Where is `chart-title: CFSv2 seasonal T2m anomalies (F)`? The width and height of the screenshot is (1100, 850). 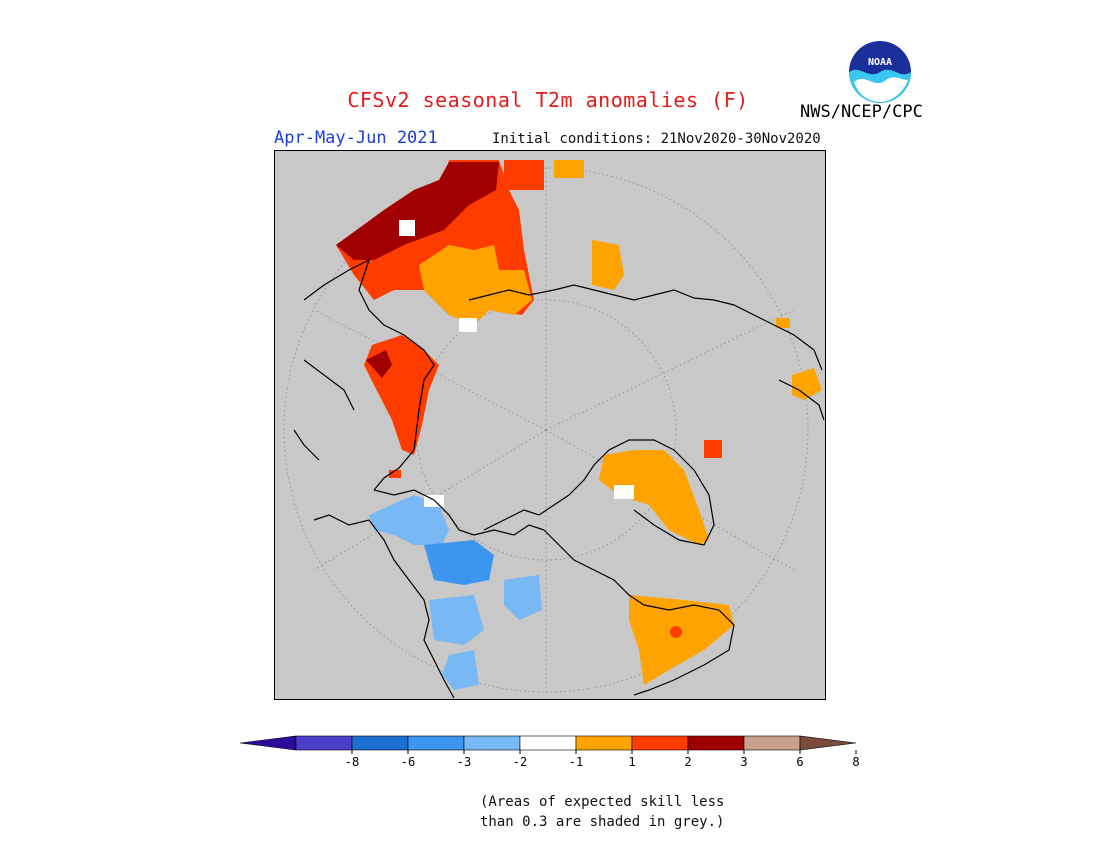 chart-title: CFSv2 seasonal T2m anomalies (F) is located at coordinates (548, 100).